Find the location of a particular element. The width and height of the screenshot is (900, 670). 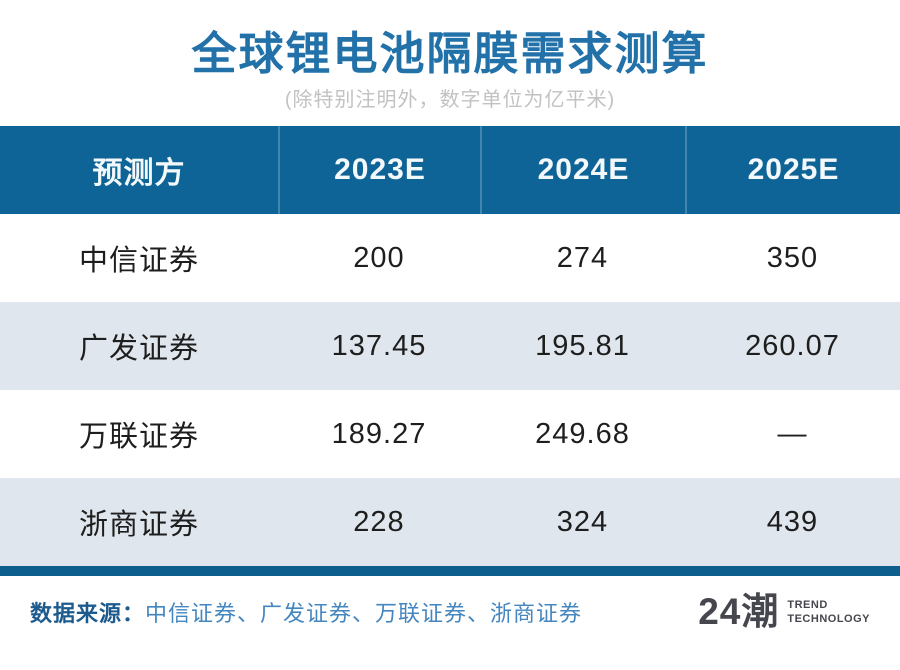

row-label-cell: 浙商证券 is located at coordinates (138, 525).